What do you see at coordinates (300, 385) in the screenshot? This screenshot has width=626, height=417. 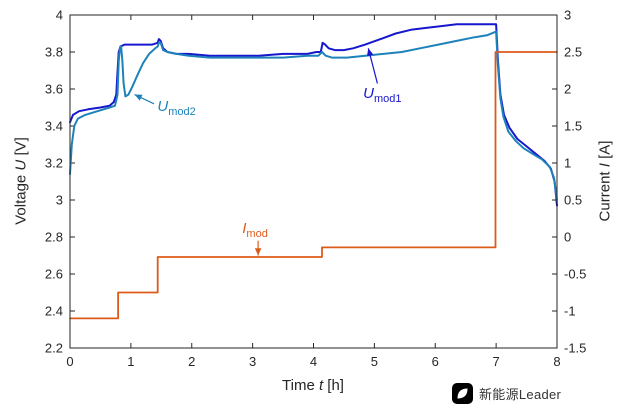 I see `x-axis-label-pre: Time` at bounding box center [300, 385].